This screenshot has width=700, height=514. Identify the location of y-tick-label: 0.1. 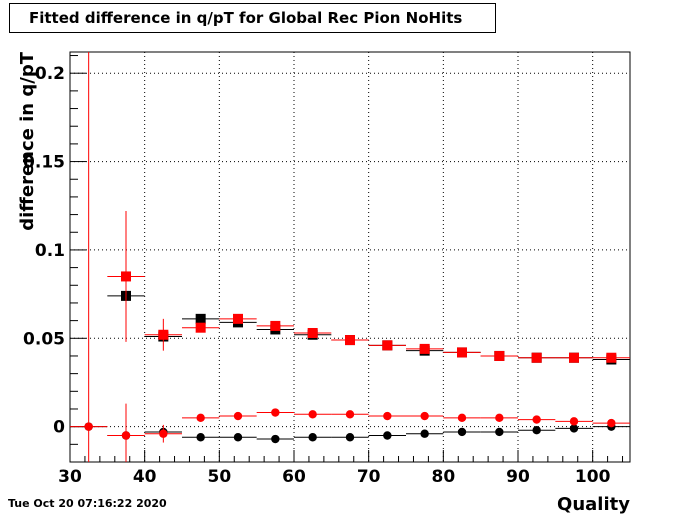
(50, 251).